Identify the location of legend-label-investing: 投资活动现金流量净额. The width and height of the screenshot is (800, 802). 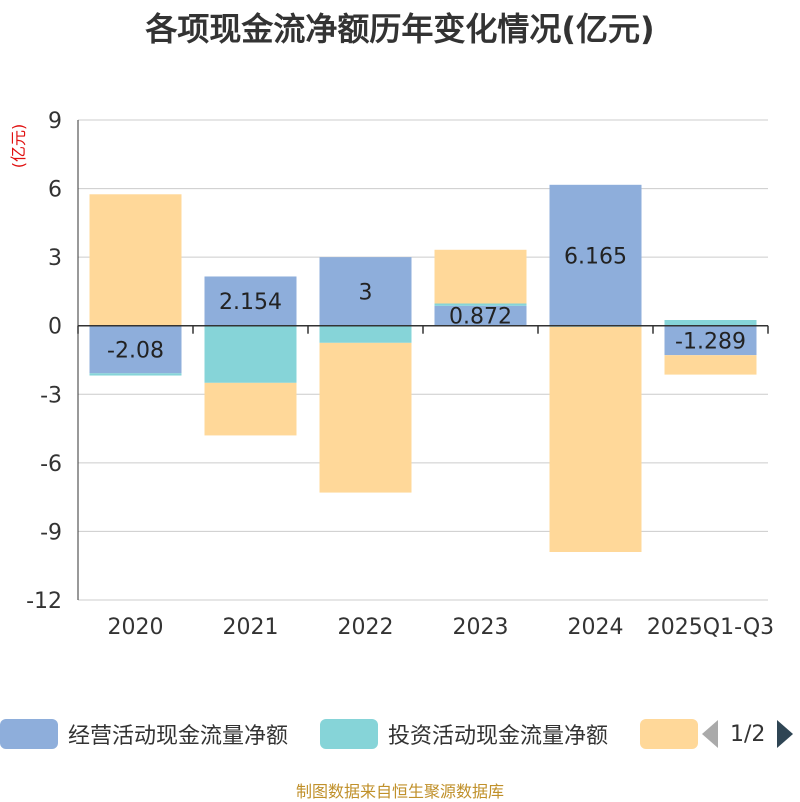
(498, 736).